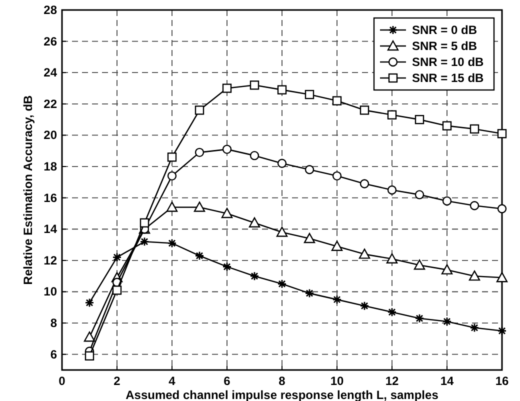 The image size is (520, 401). I want to click on legend-label: SNR = 5 dB, so click(445, 46).